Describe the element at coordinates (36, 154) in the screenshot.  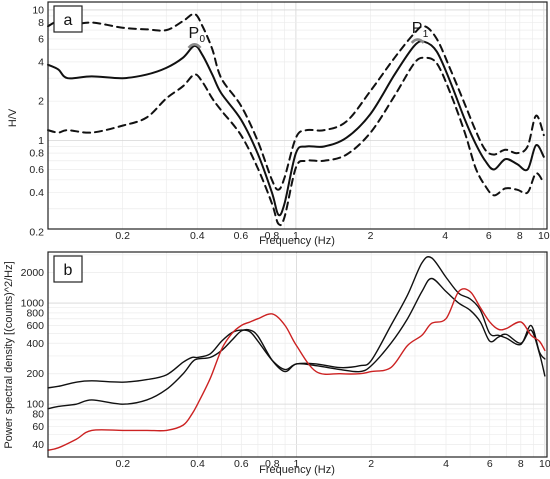
I see `y-tick-label: 0.8` at that location.